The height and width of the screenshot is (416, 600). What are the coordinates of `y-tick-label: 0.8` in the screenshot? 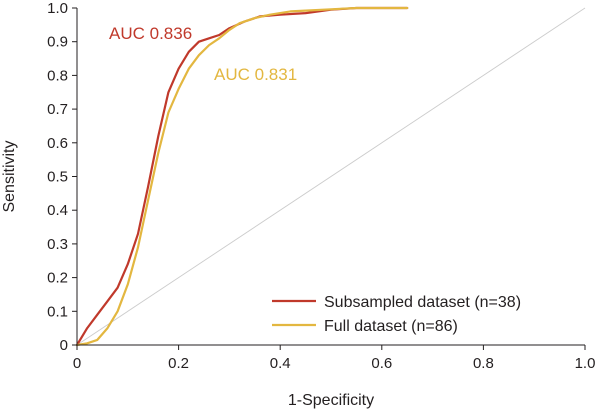 It's located at (57, 75).